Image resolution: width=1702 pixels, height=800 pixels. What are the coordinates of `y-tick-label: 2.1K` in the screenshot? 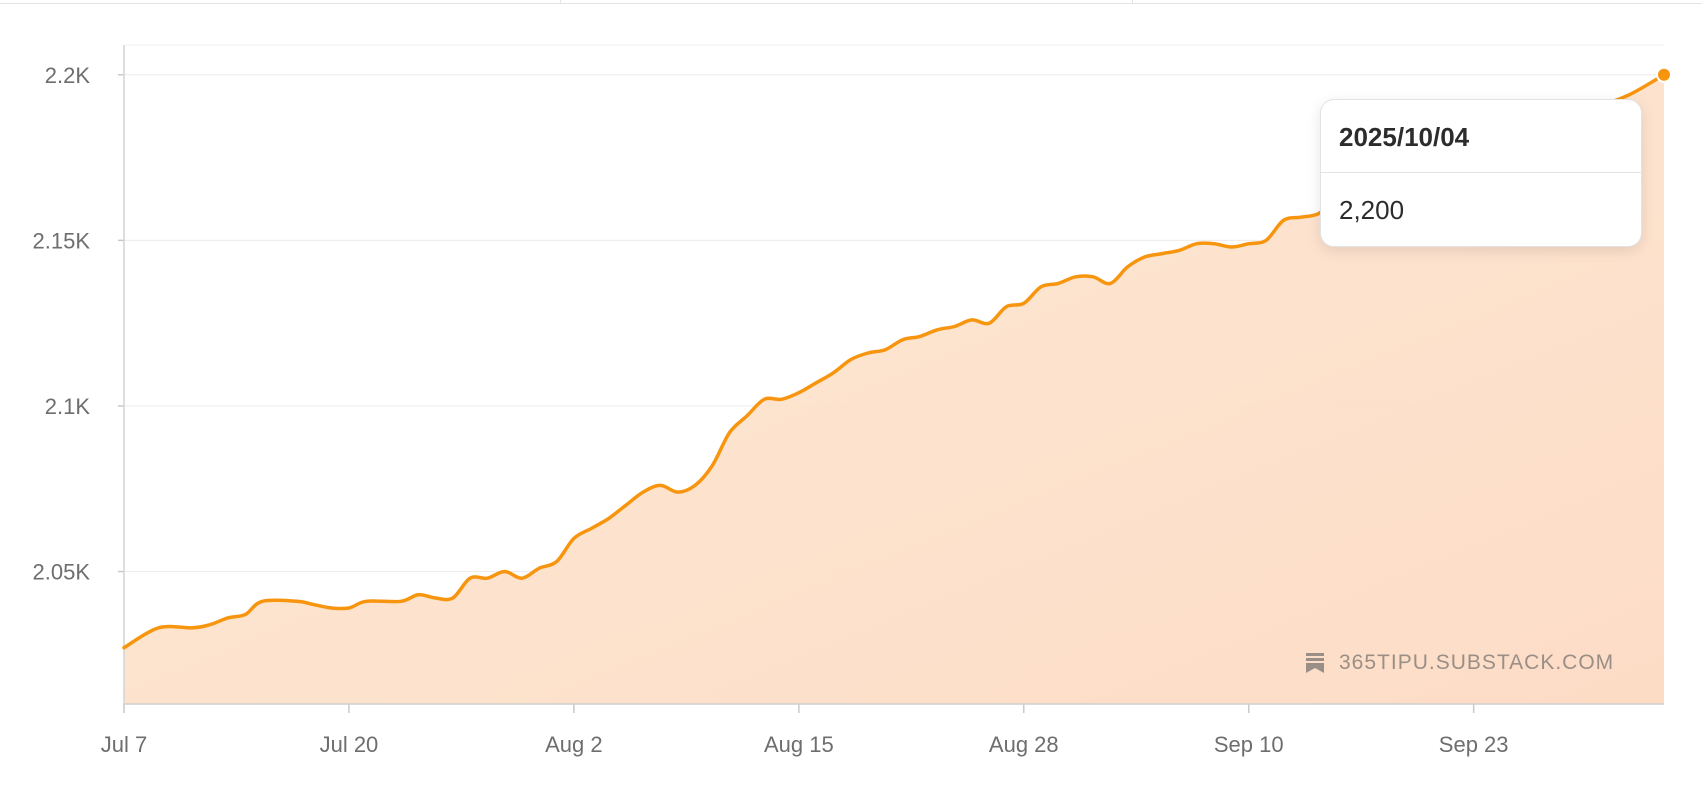 It's located at (68, 406).